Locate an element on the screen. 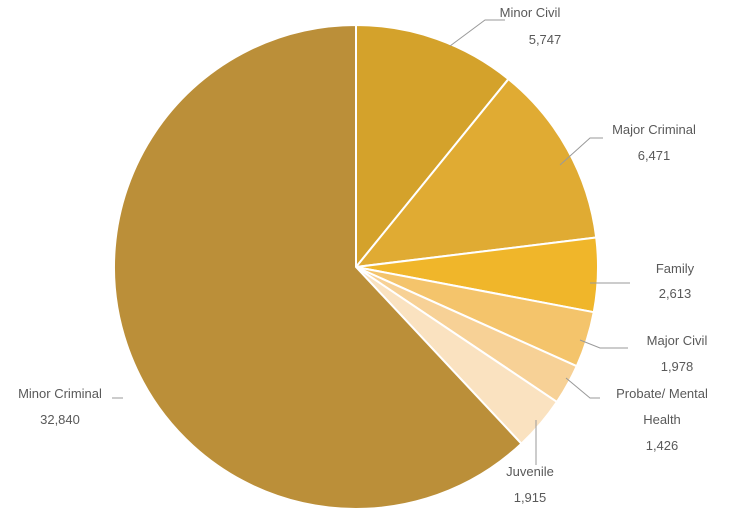 The height and width of the screenshot is (512, 743). data-label-name: Major Criminal is located at coordinates (654, 129).